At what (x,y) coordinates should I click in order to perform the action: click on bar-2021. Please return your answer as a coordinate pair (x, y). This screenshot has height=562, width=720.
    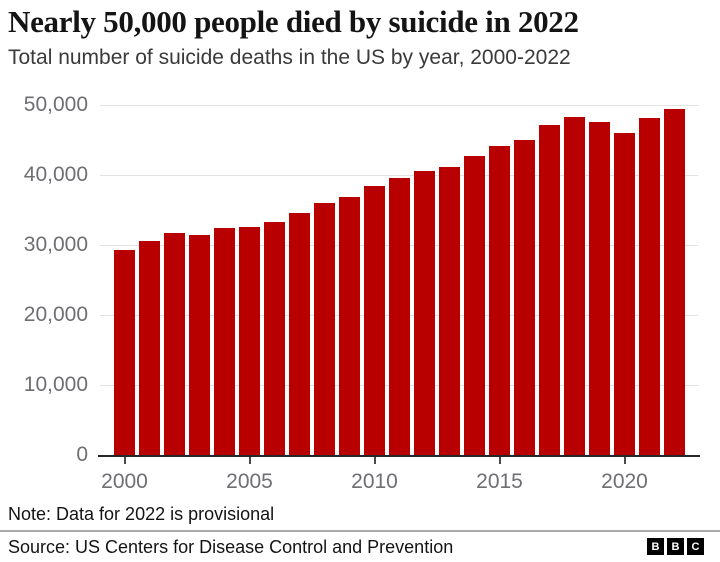
    Looking at the image, I should click on (649, 286).